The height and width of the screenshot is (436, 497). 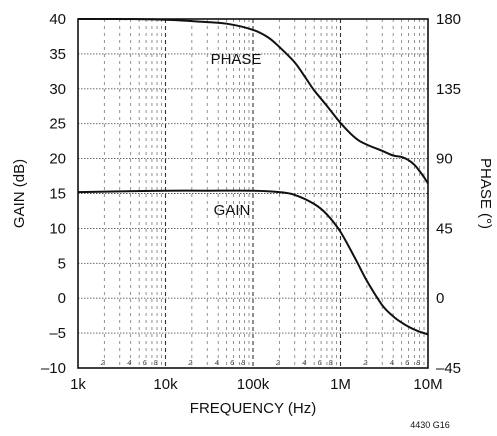 What do you see at coordinates (448, 89) in the screenshot?
I see `y2-tick-label: 135` at bounding box center [448, 89].